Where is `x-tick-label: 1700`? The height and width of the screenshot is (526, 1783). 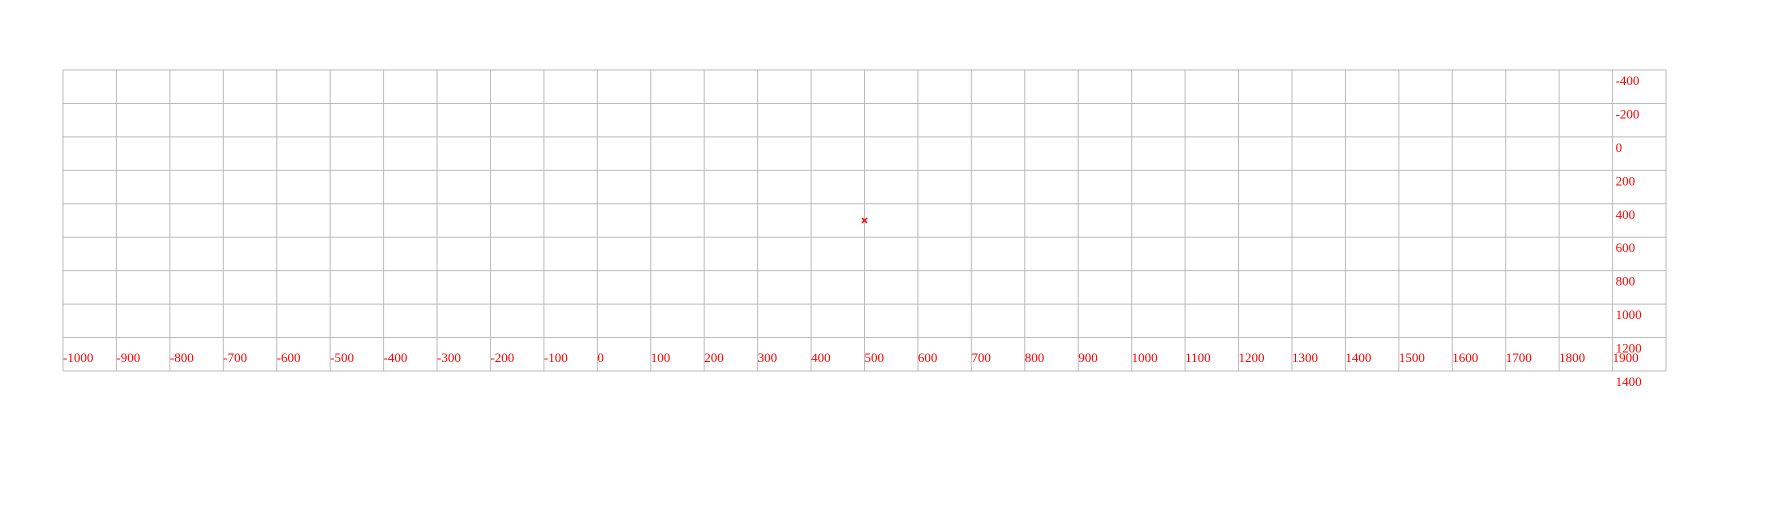 x-tick-label: 1700 is located at coordinates (1519, 357).